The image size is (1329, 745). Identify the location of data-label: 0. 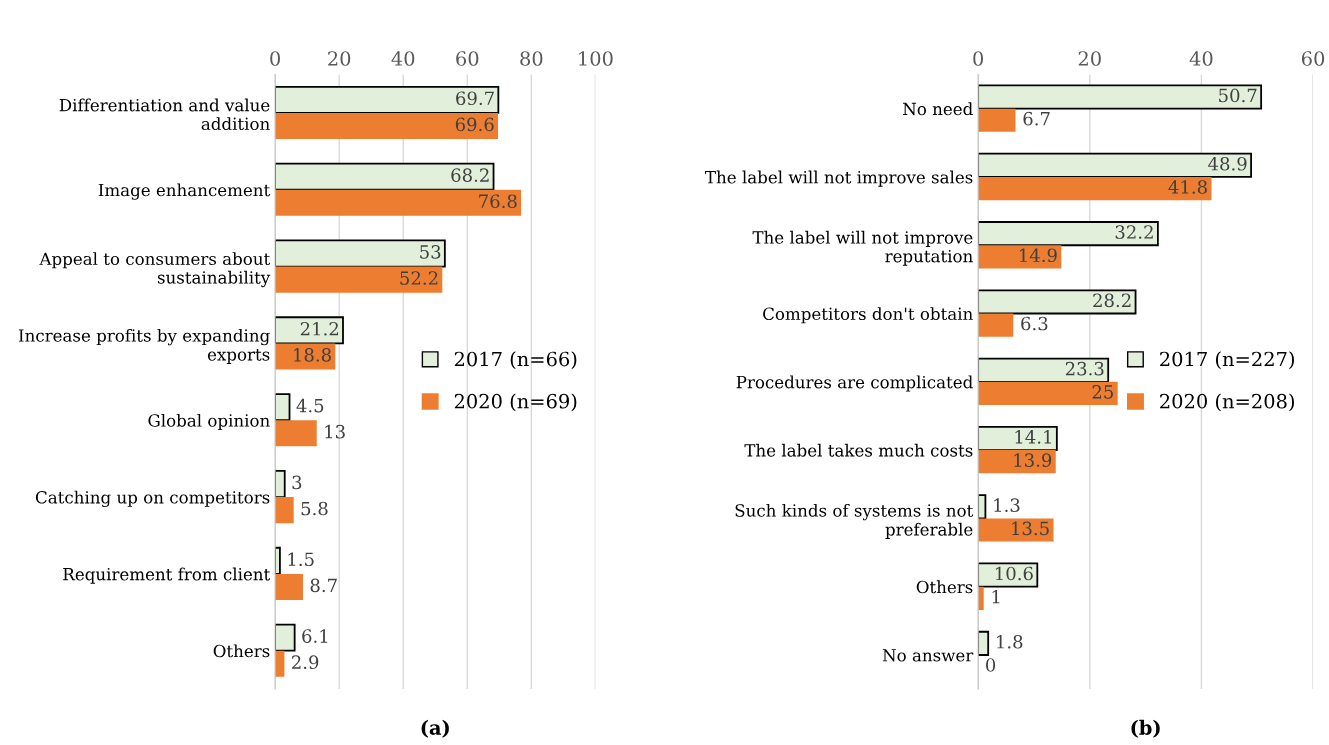
(991, 665).